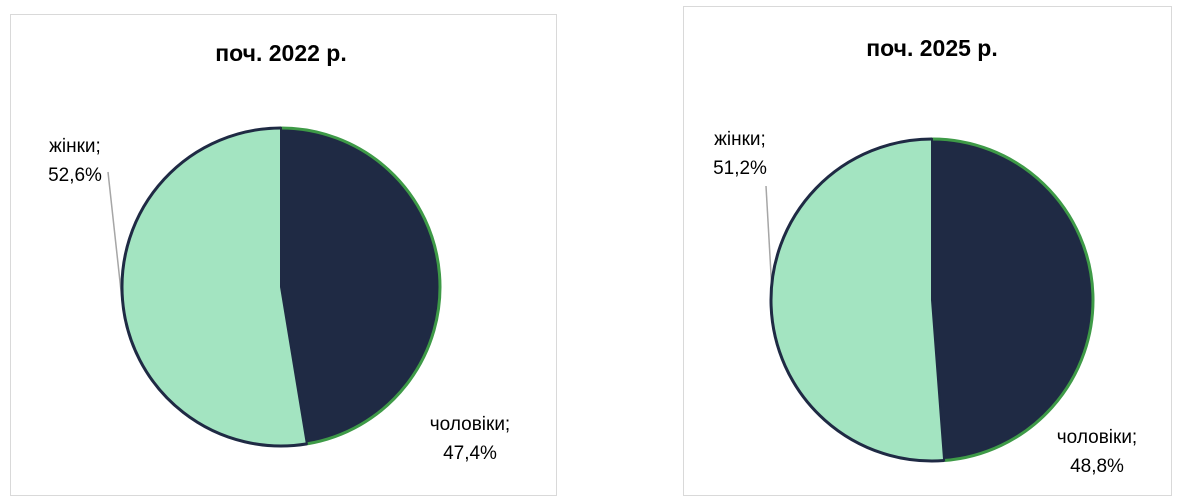  I want to click on chart-title: поч. 2025 р., so click(932, 48).